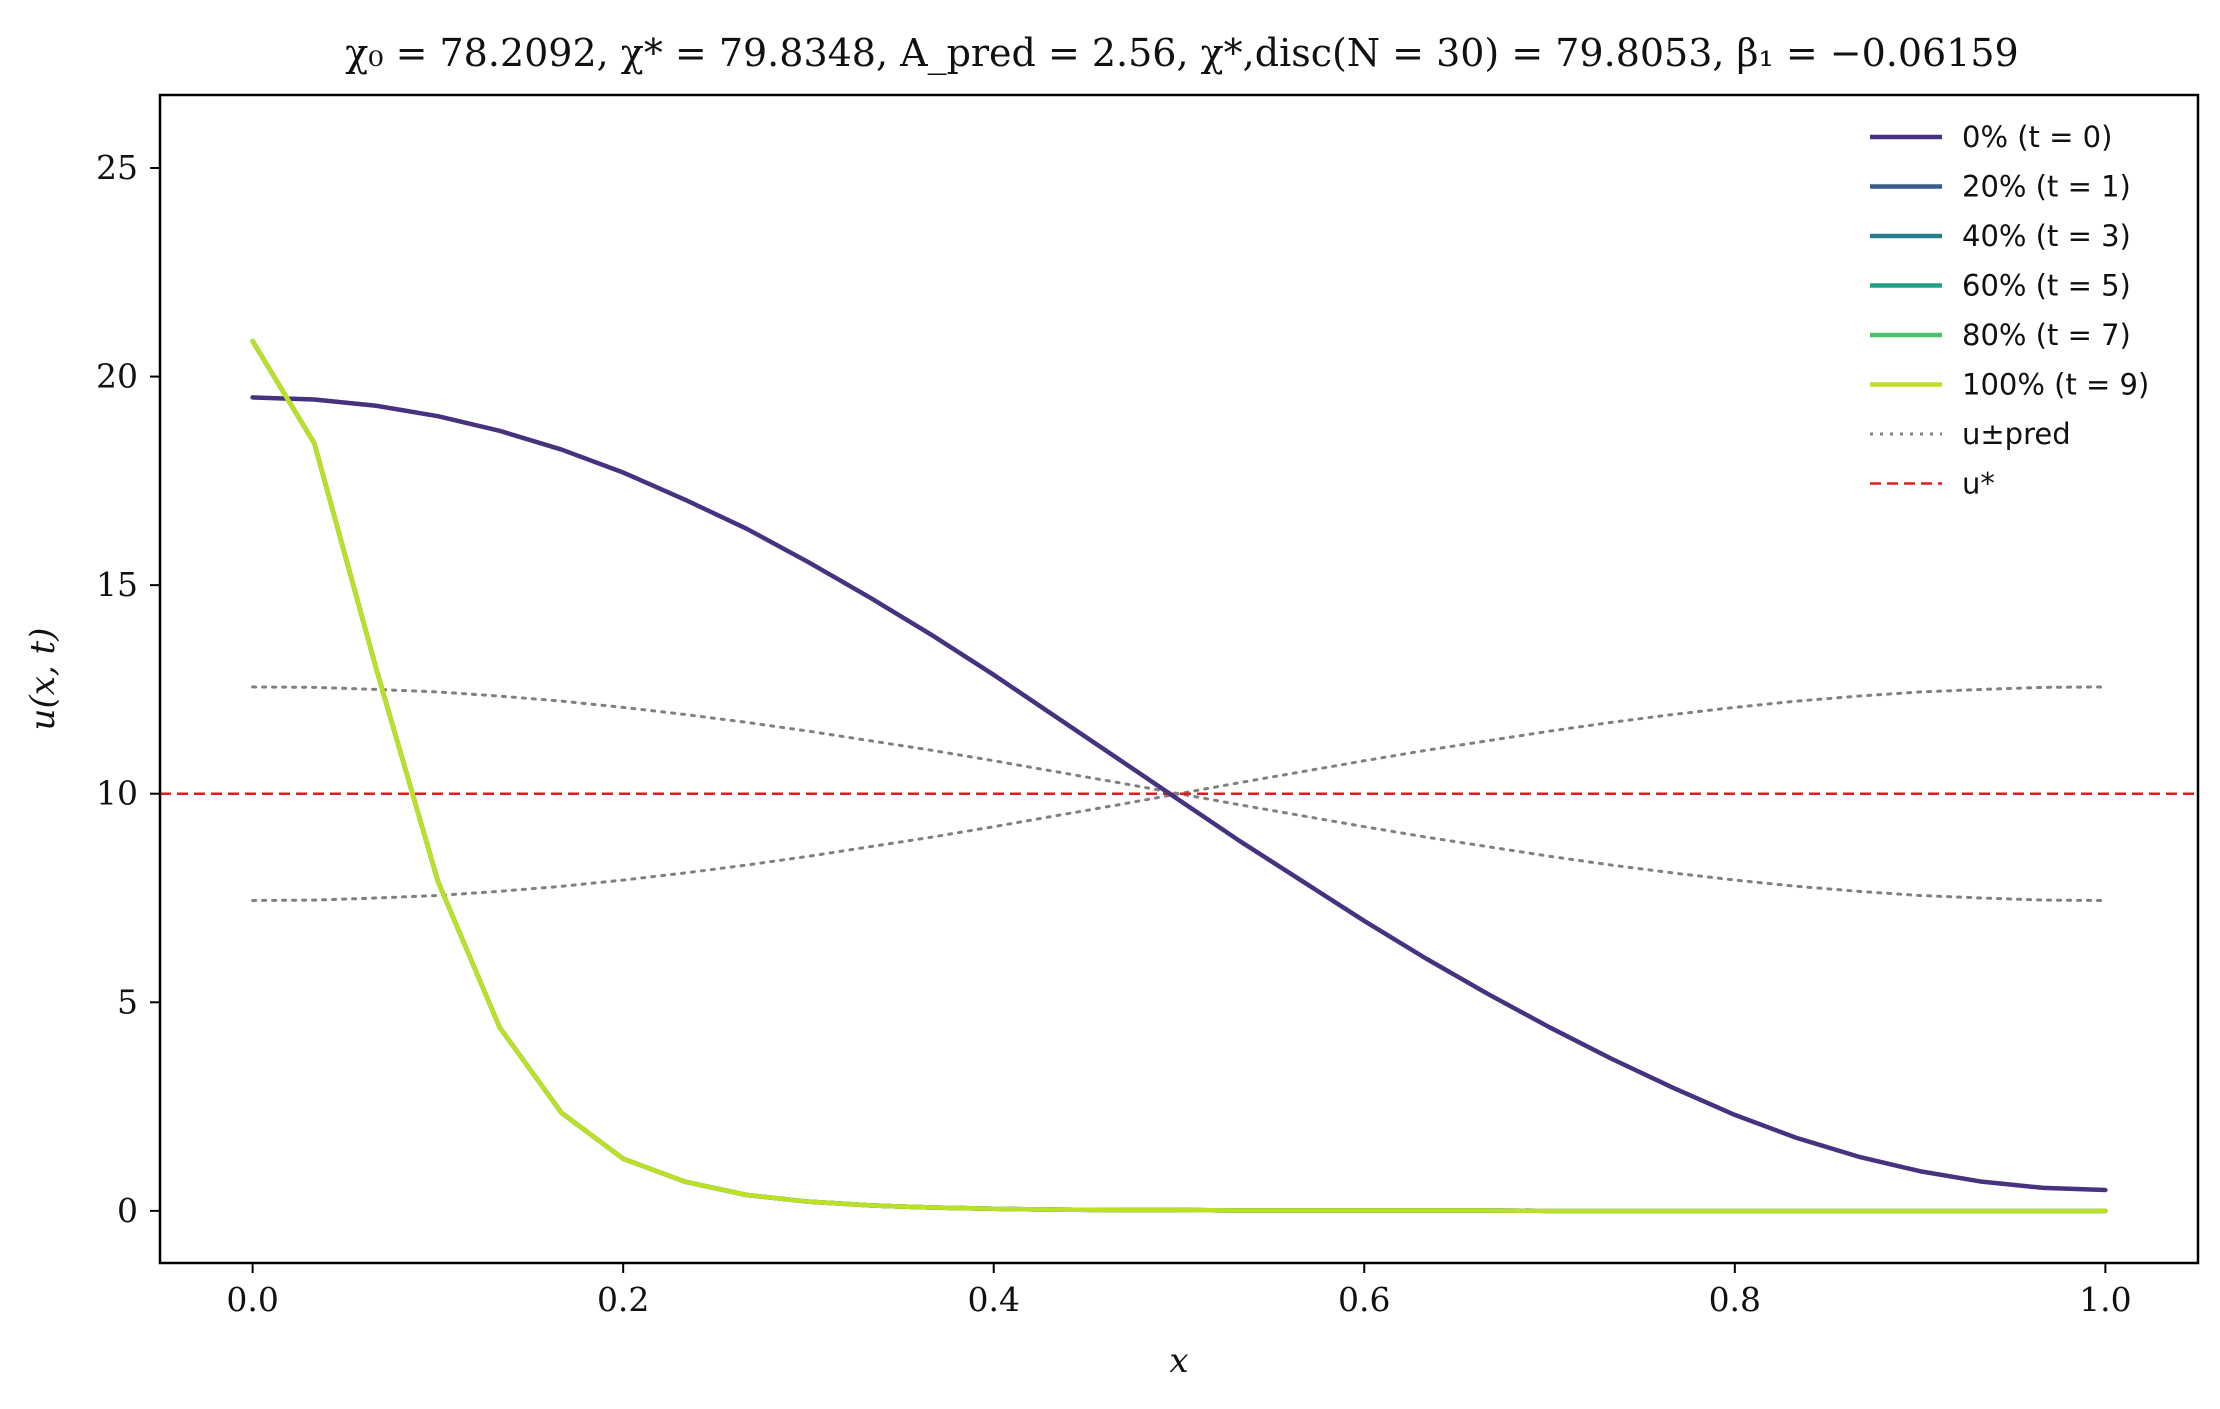  What do you see at coordinates (2046, 335) in the screenshot?
I see `legend-label: 80% (t = 7)` at bounding box center [2046, 335].